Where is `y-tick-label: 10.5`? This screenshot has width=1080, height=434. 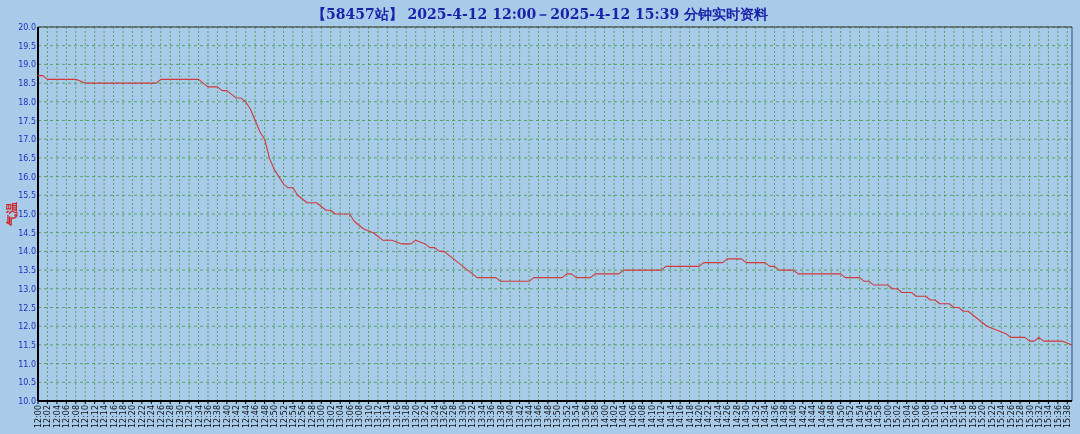 y-tick-label: 10.5 is located at coordinates (27, 383).